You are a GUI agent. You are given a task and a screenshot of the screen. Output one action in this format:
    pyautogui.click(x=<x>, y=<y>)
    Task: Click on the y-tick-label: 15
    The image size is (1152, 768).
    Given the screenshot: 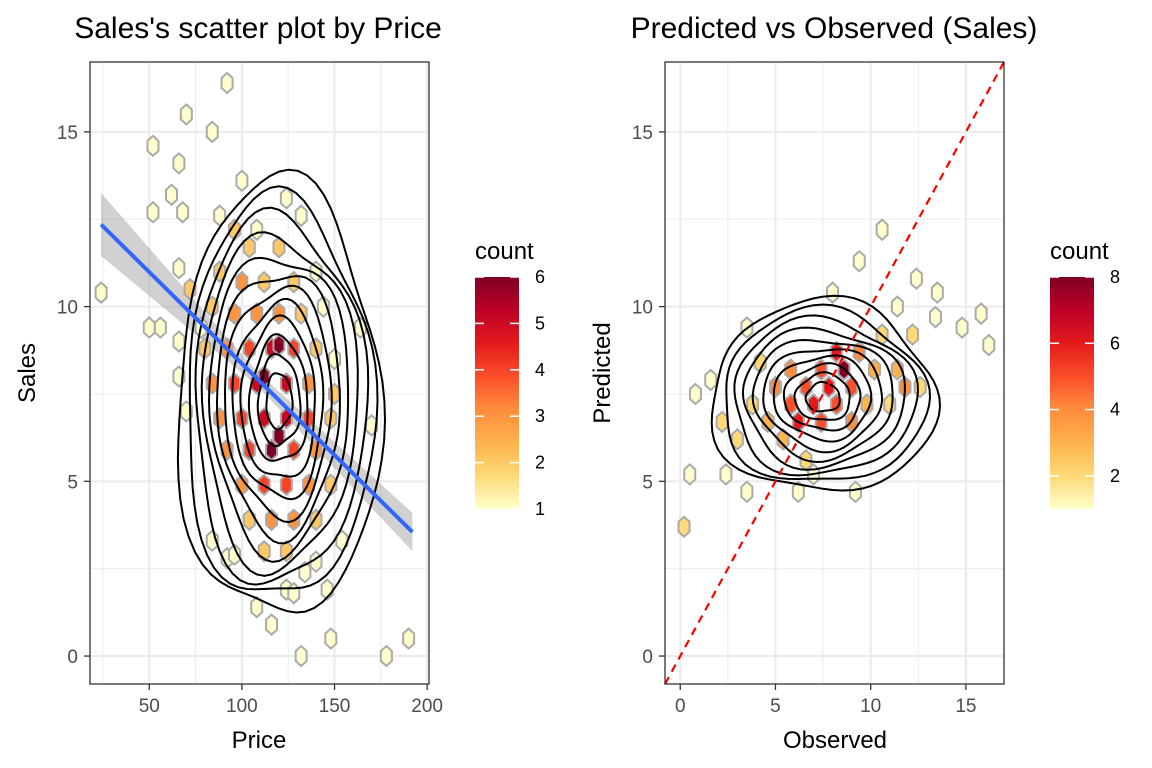 What is the action you would take?
    pyautogui.click(x=642, y=133)
    